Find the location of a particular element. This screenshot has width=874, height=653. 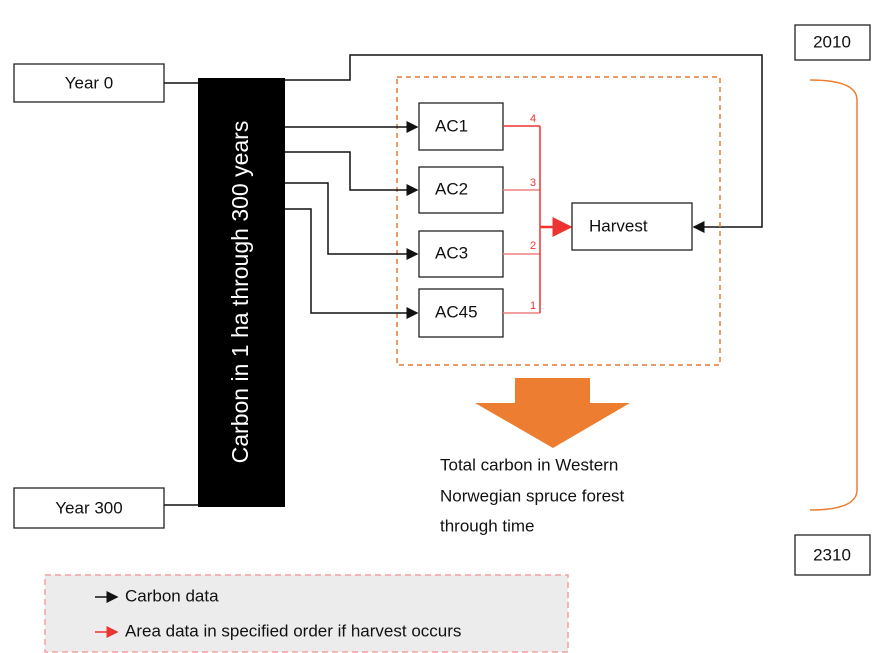

node-label: AC2 is located at coordinates (451, 188).